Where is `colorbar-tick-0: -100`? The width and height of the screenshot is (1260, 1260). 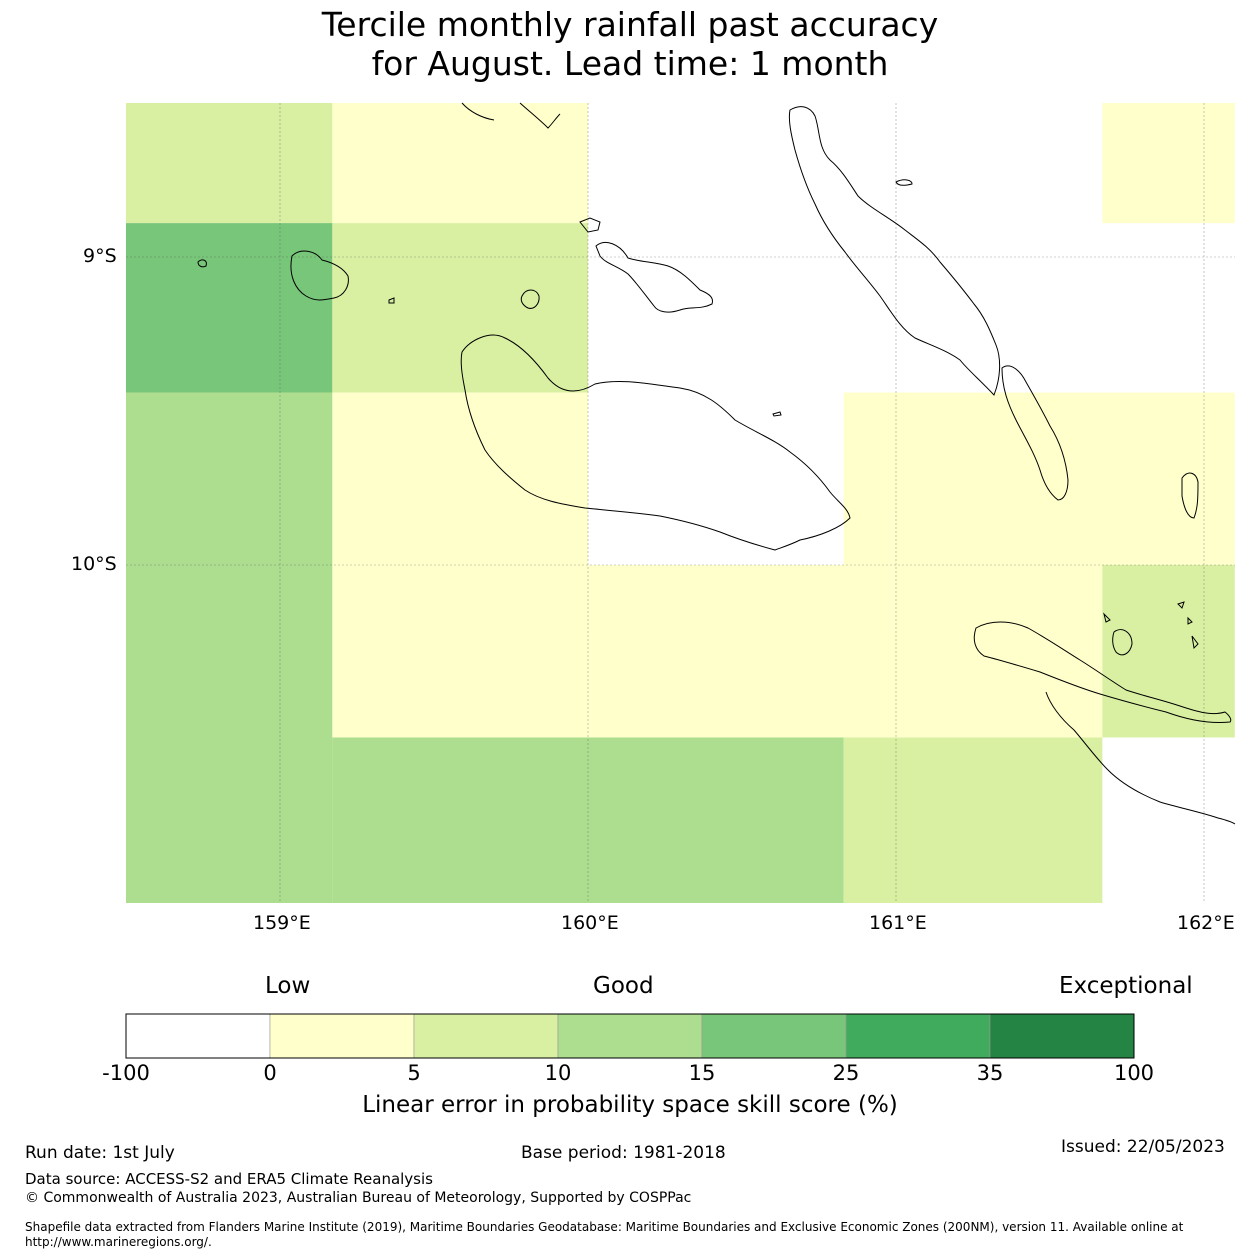 colorbar-tick-0: -100 is located at coordinates (126, 1073).